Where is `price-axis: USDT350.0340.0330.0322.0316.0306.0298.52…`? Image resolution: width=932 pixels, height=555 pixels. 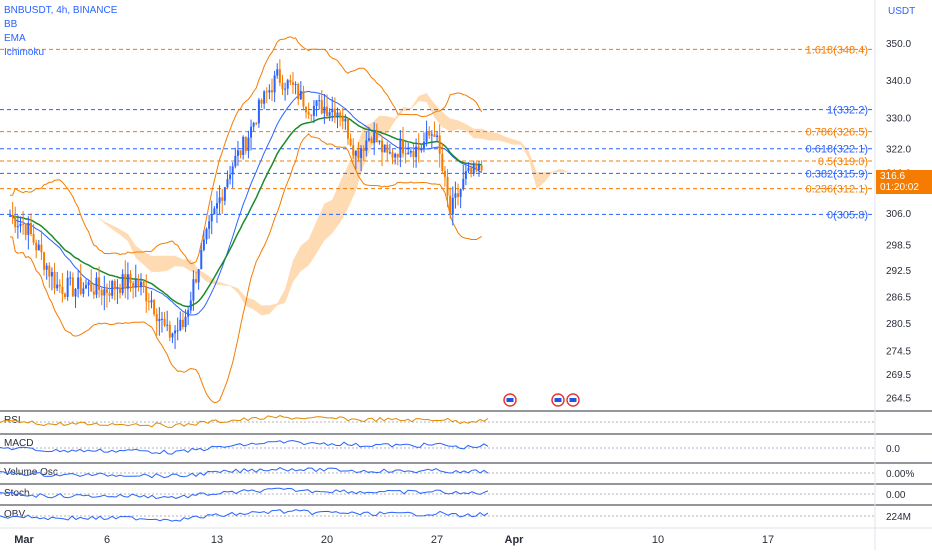 price-axis: USDT350.0340.0330.0322.0316.0306.0298.52… is located at coordinates (894, 275).